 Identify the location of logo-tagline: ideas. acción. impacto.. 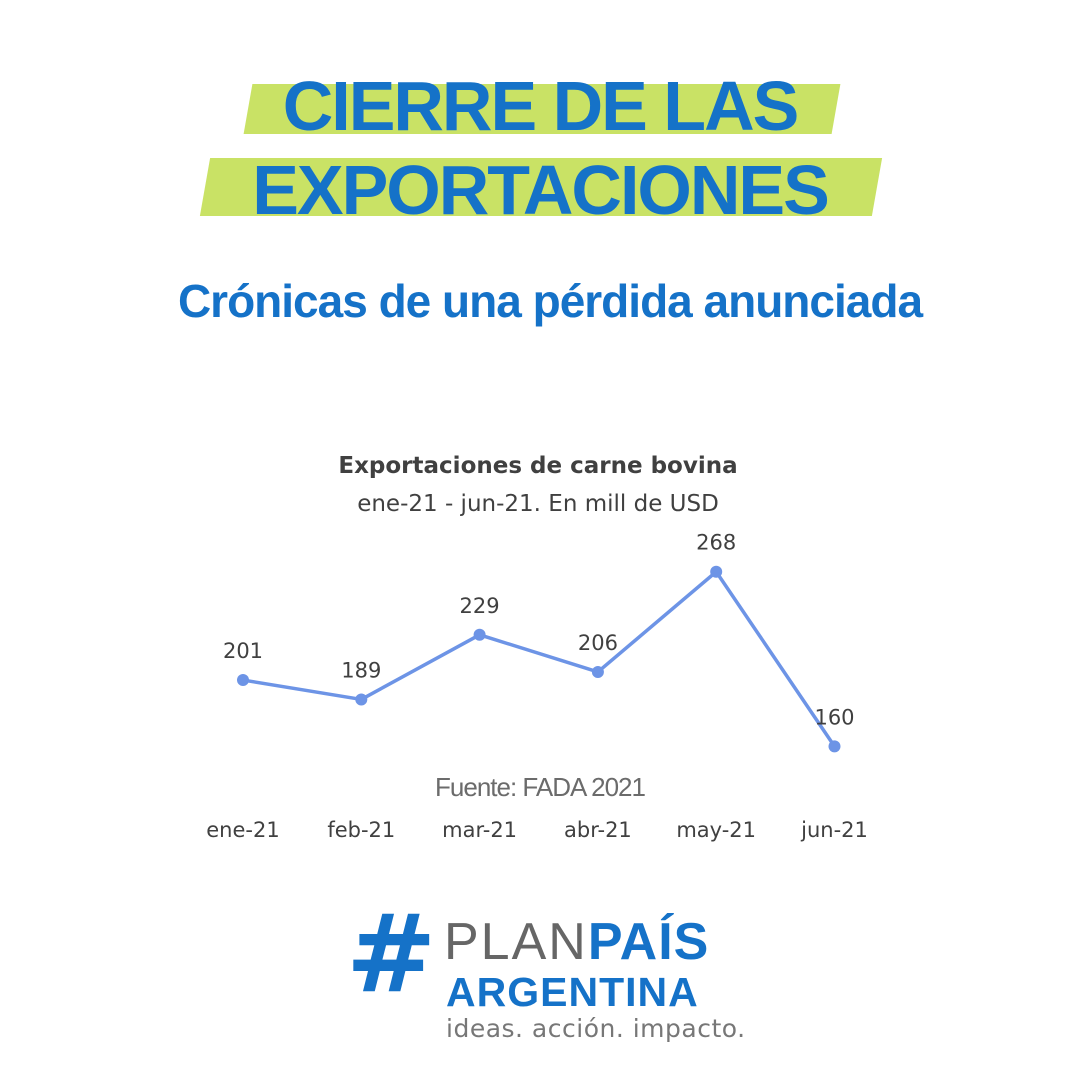
(596, 1028).